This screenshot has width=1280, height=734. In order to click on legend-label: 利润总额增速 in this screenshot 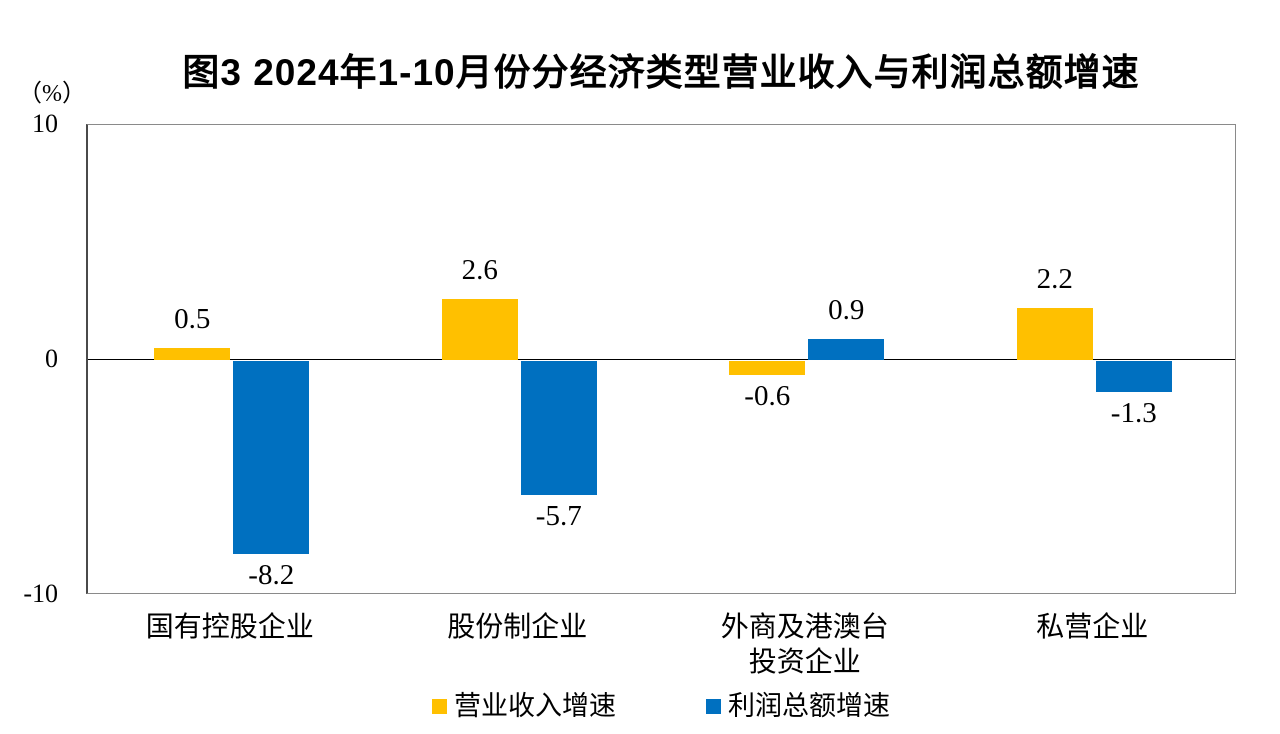, I will do `click(809, 706)`.